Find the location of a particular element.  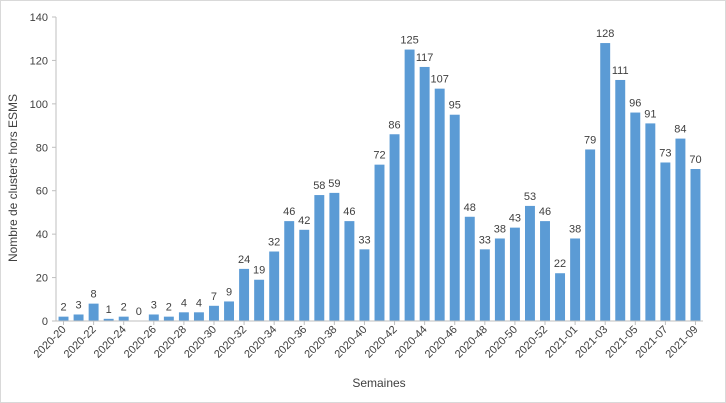

data-label: 48 is located at coordinates (470, 208).